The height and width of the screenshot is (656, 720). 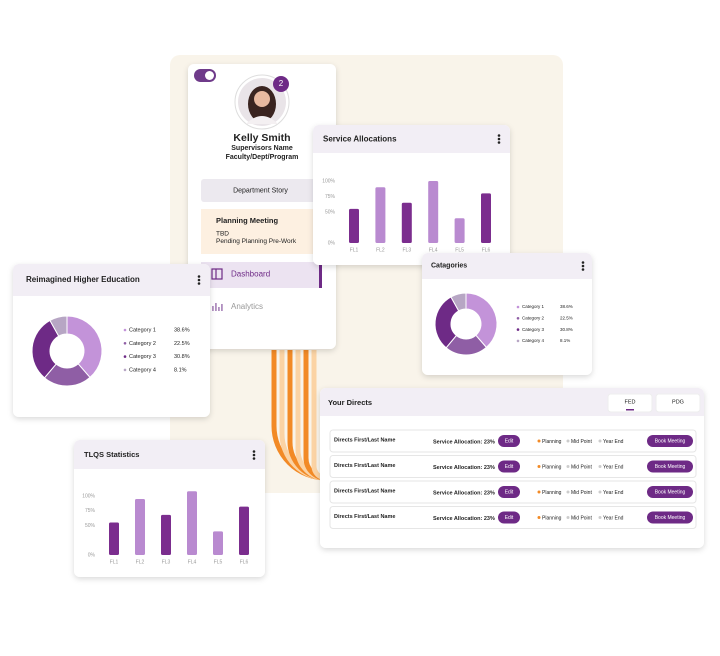 I want to click on card-title: Reimagined Higher Education, so click(x=83, y=279).